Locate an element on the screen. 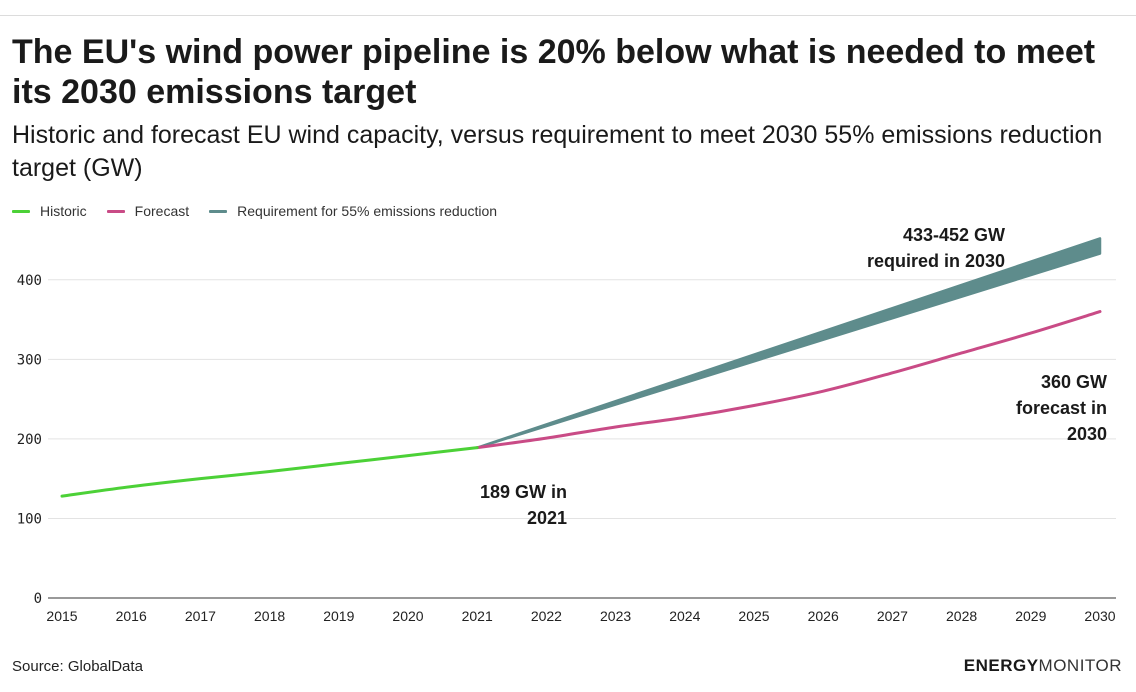  legend-item-requirement: Requirement for 55% emissions reduction is located at coordinates (353, 211).